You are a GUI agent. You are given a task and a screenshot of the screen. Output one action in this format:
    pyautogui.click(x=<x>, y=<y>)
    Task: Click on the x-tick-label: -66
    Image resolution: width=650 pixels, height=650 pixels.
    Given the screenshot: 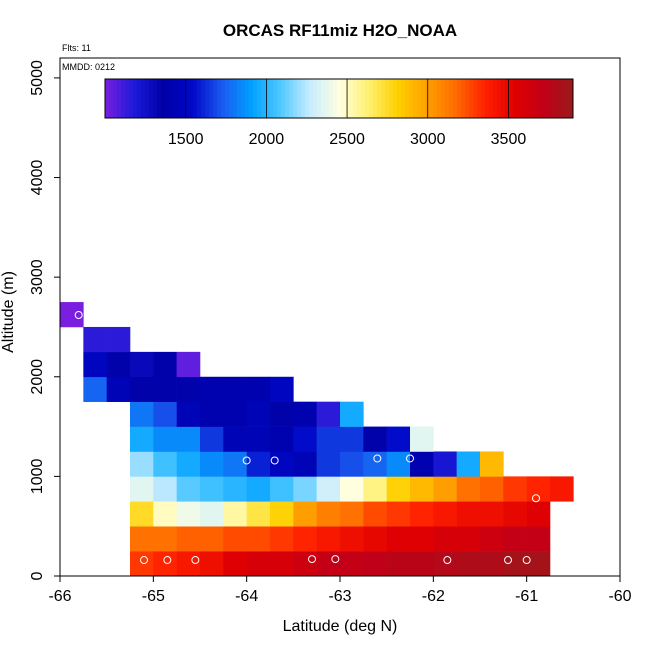 What is the action you would take?
    pyautogui.click(x=59, y=596)
    